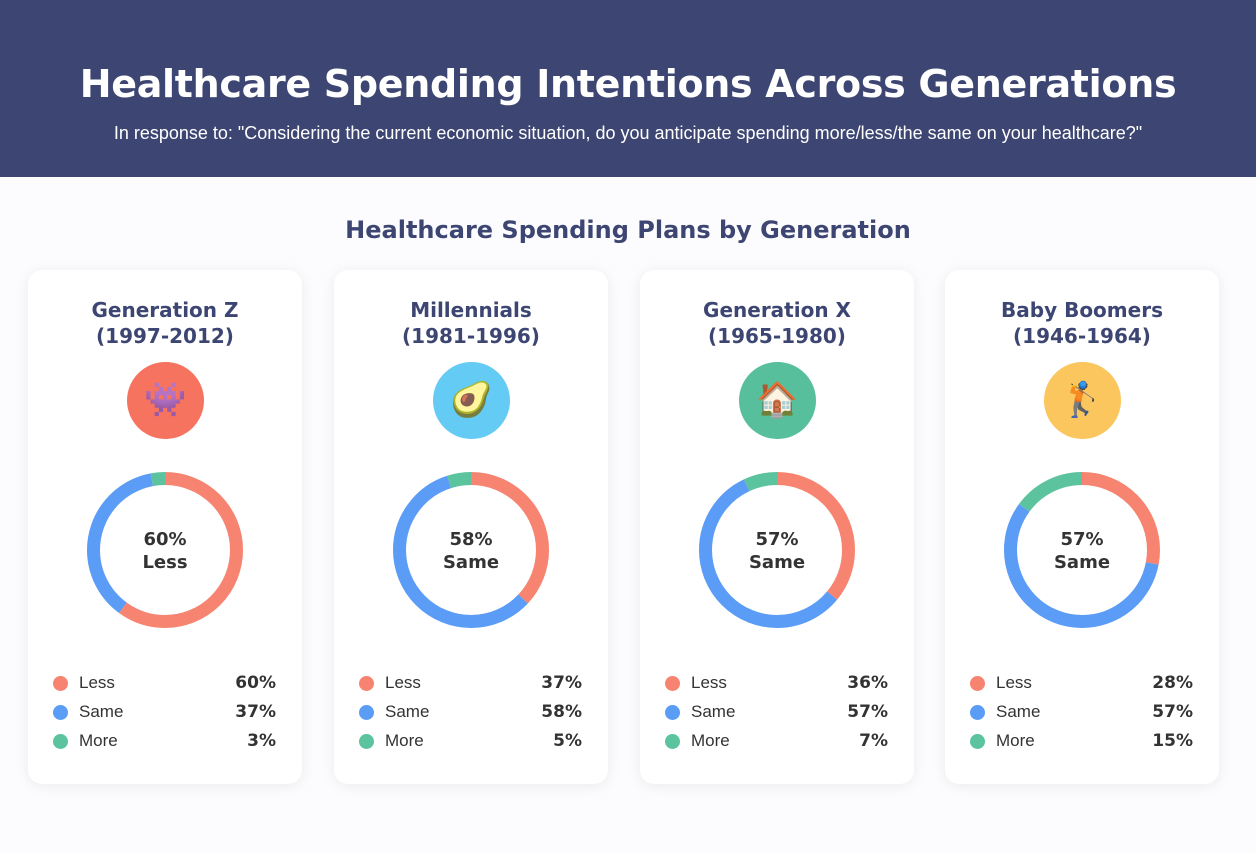 The image size is (1256, 854). What do you see at coordinates (776, 744) in the screenshot?
I see `legend-row-more: More 7%` at bounding box center [776, 744].